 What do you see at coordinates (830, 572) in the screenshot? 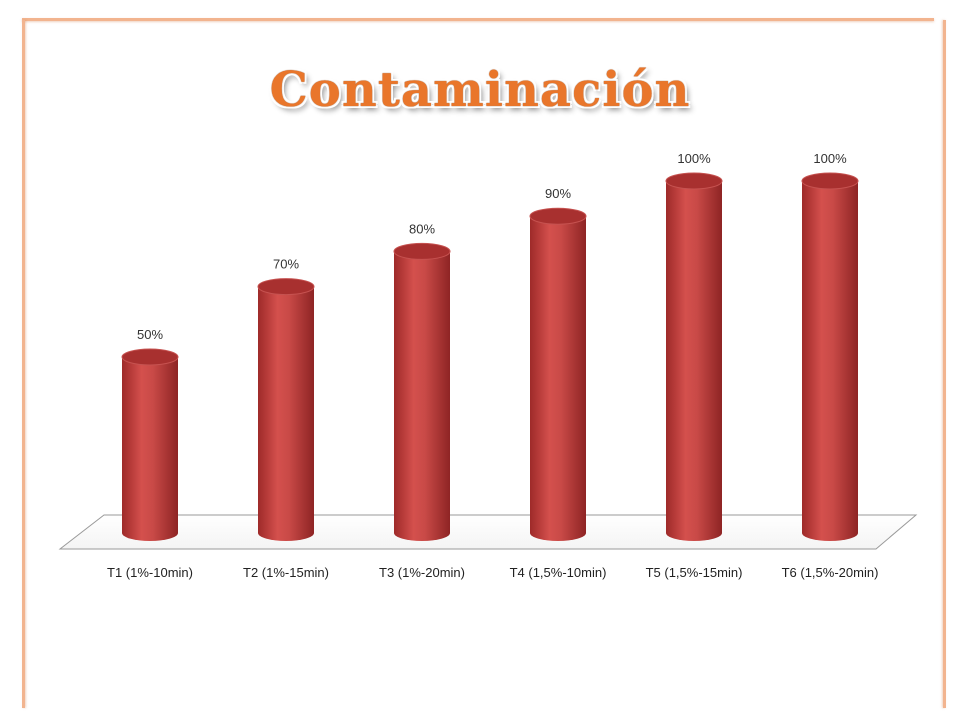
I see `category-label: T6 (1,5%-20min)` at bounding box center [830, 572].